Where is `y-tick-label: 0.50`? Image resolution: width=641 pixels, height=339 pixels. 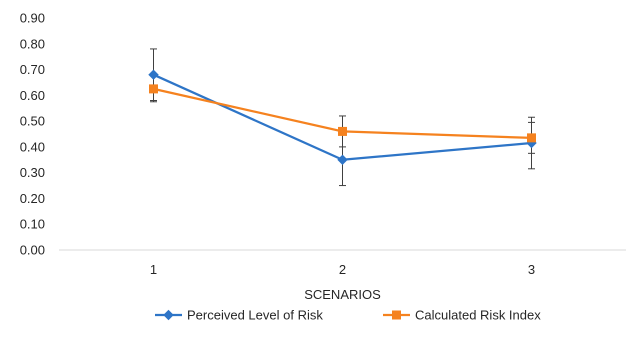
y-tick-label: 0.50 is located at coordinates (32, 121).